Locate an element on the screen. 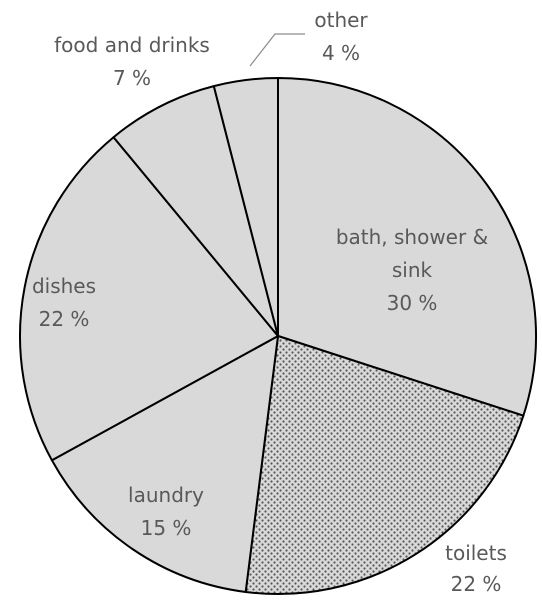 Image resolution: width=542 pixels, height=601 pixels. value-bath-shower-and-sink: 30 % is located at coordinates (412, 303).